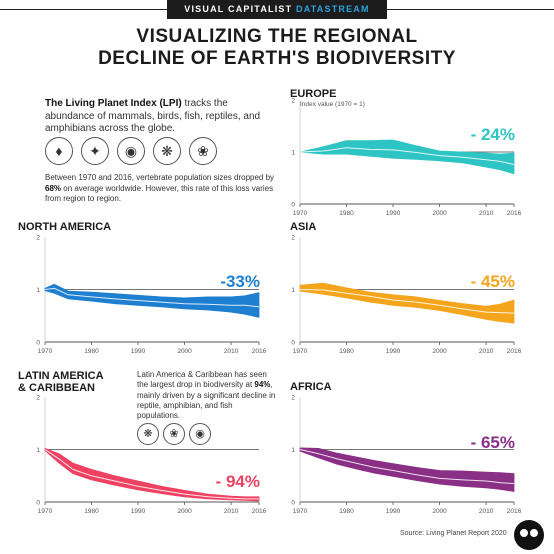 Image resolution: width=554 pixels, height=554 pixels. I want to click on asia-confidence-band, so click(407, 303).